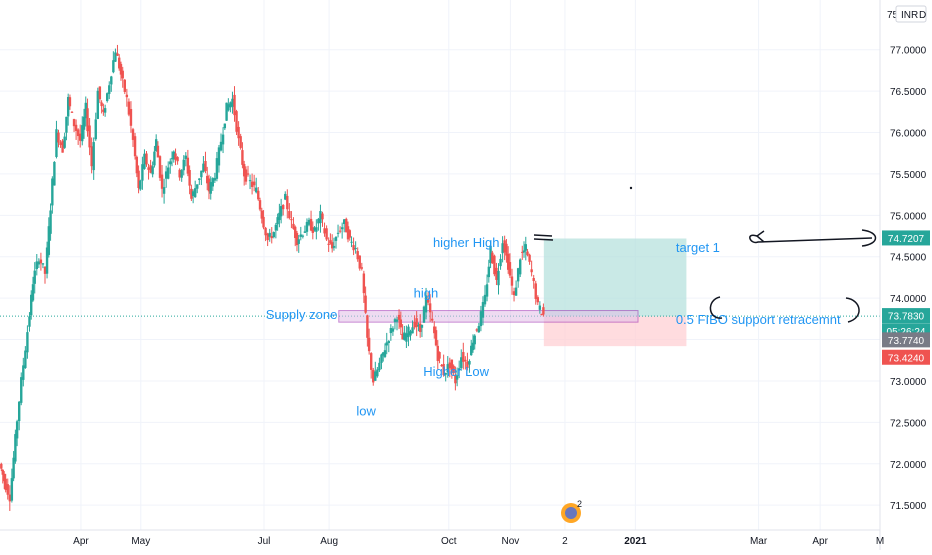 The width and height of the screenshot is (932, 555). Describe the element at coordinates (760, 236) in the screenshot. I see `arrow-left-head` at that location.